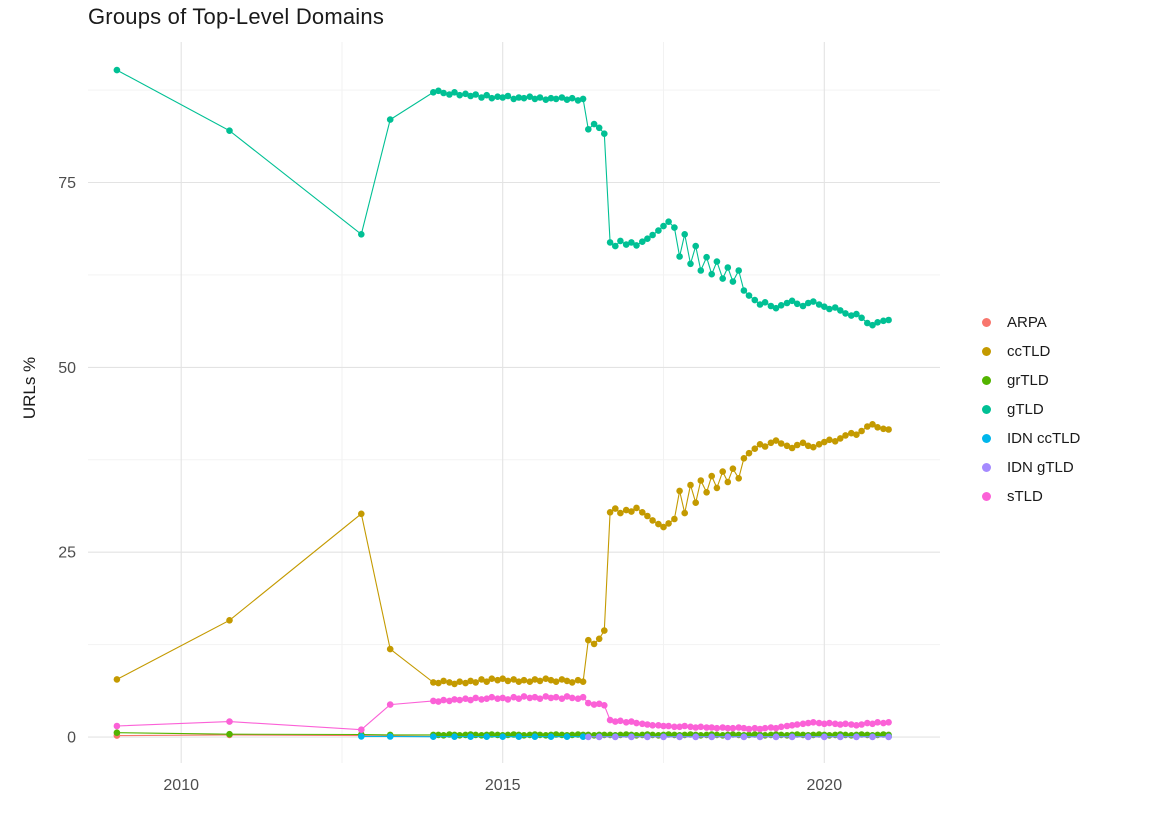 Image resolution: width=1164 pixels, height=827 pixels. I want to click on y-tick-label: 25, so click(67, 553).